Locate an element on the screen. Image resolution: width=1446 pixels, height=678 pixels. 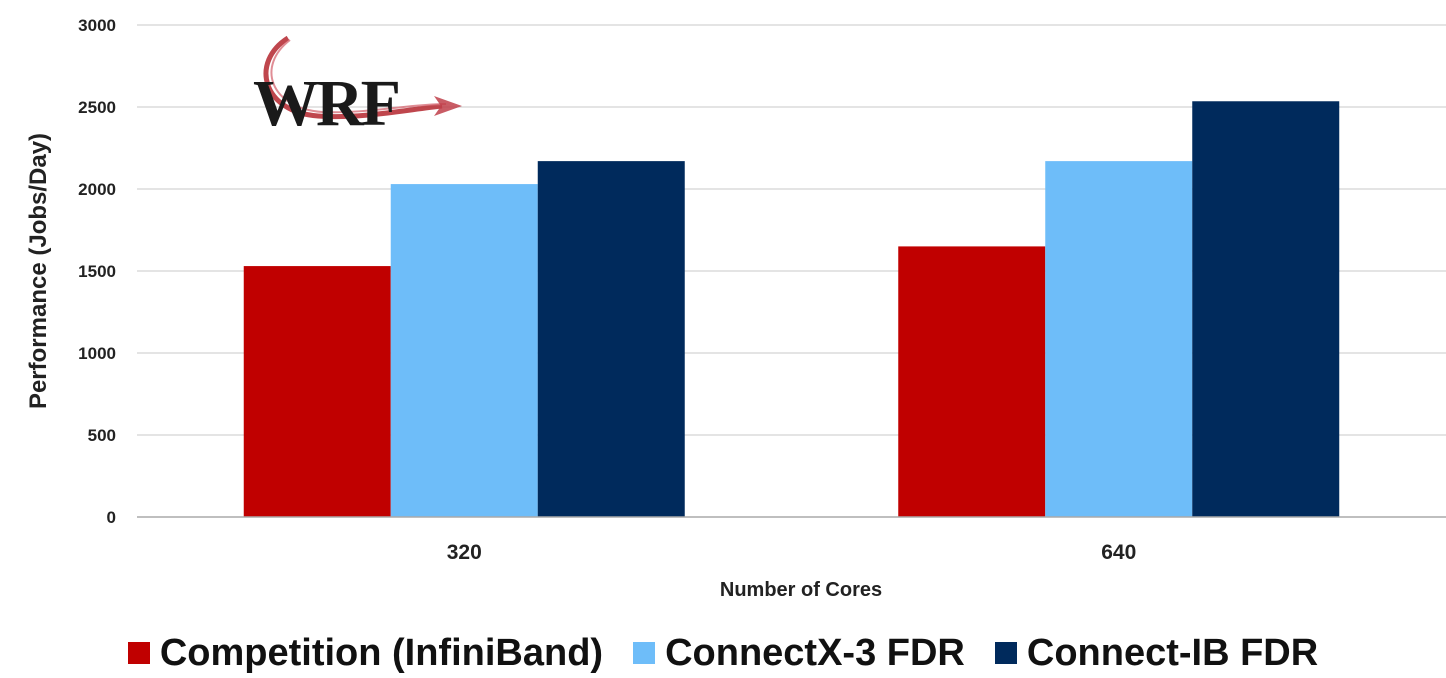
y-tick-label: 0 is located at coordinates (111, 517).